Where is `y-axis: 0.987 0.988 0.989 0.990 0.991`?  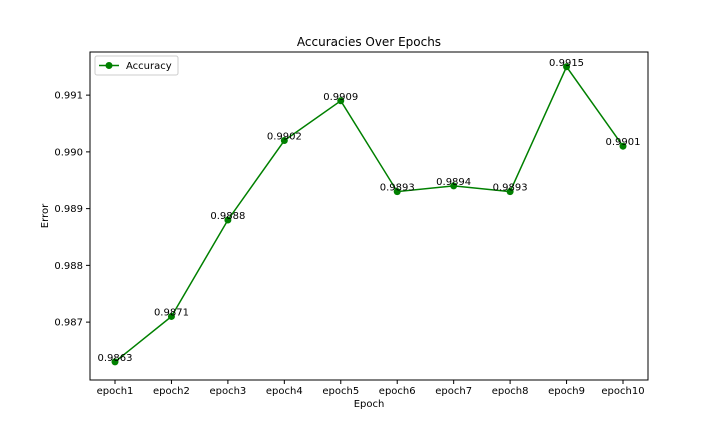 y-axis: 0.987 0.988 0.989 0.990 0.991 is located at coordinates (72, 210).